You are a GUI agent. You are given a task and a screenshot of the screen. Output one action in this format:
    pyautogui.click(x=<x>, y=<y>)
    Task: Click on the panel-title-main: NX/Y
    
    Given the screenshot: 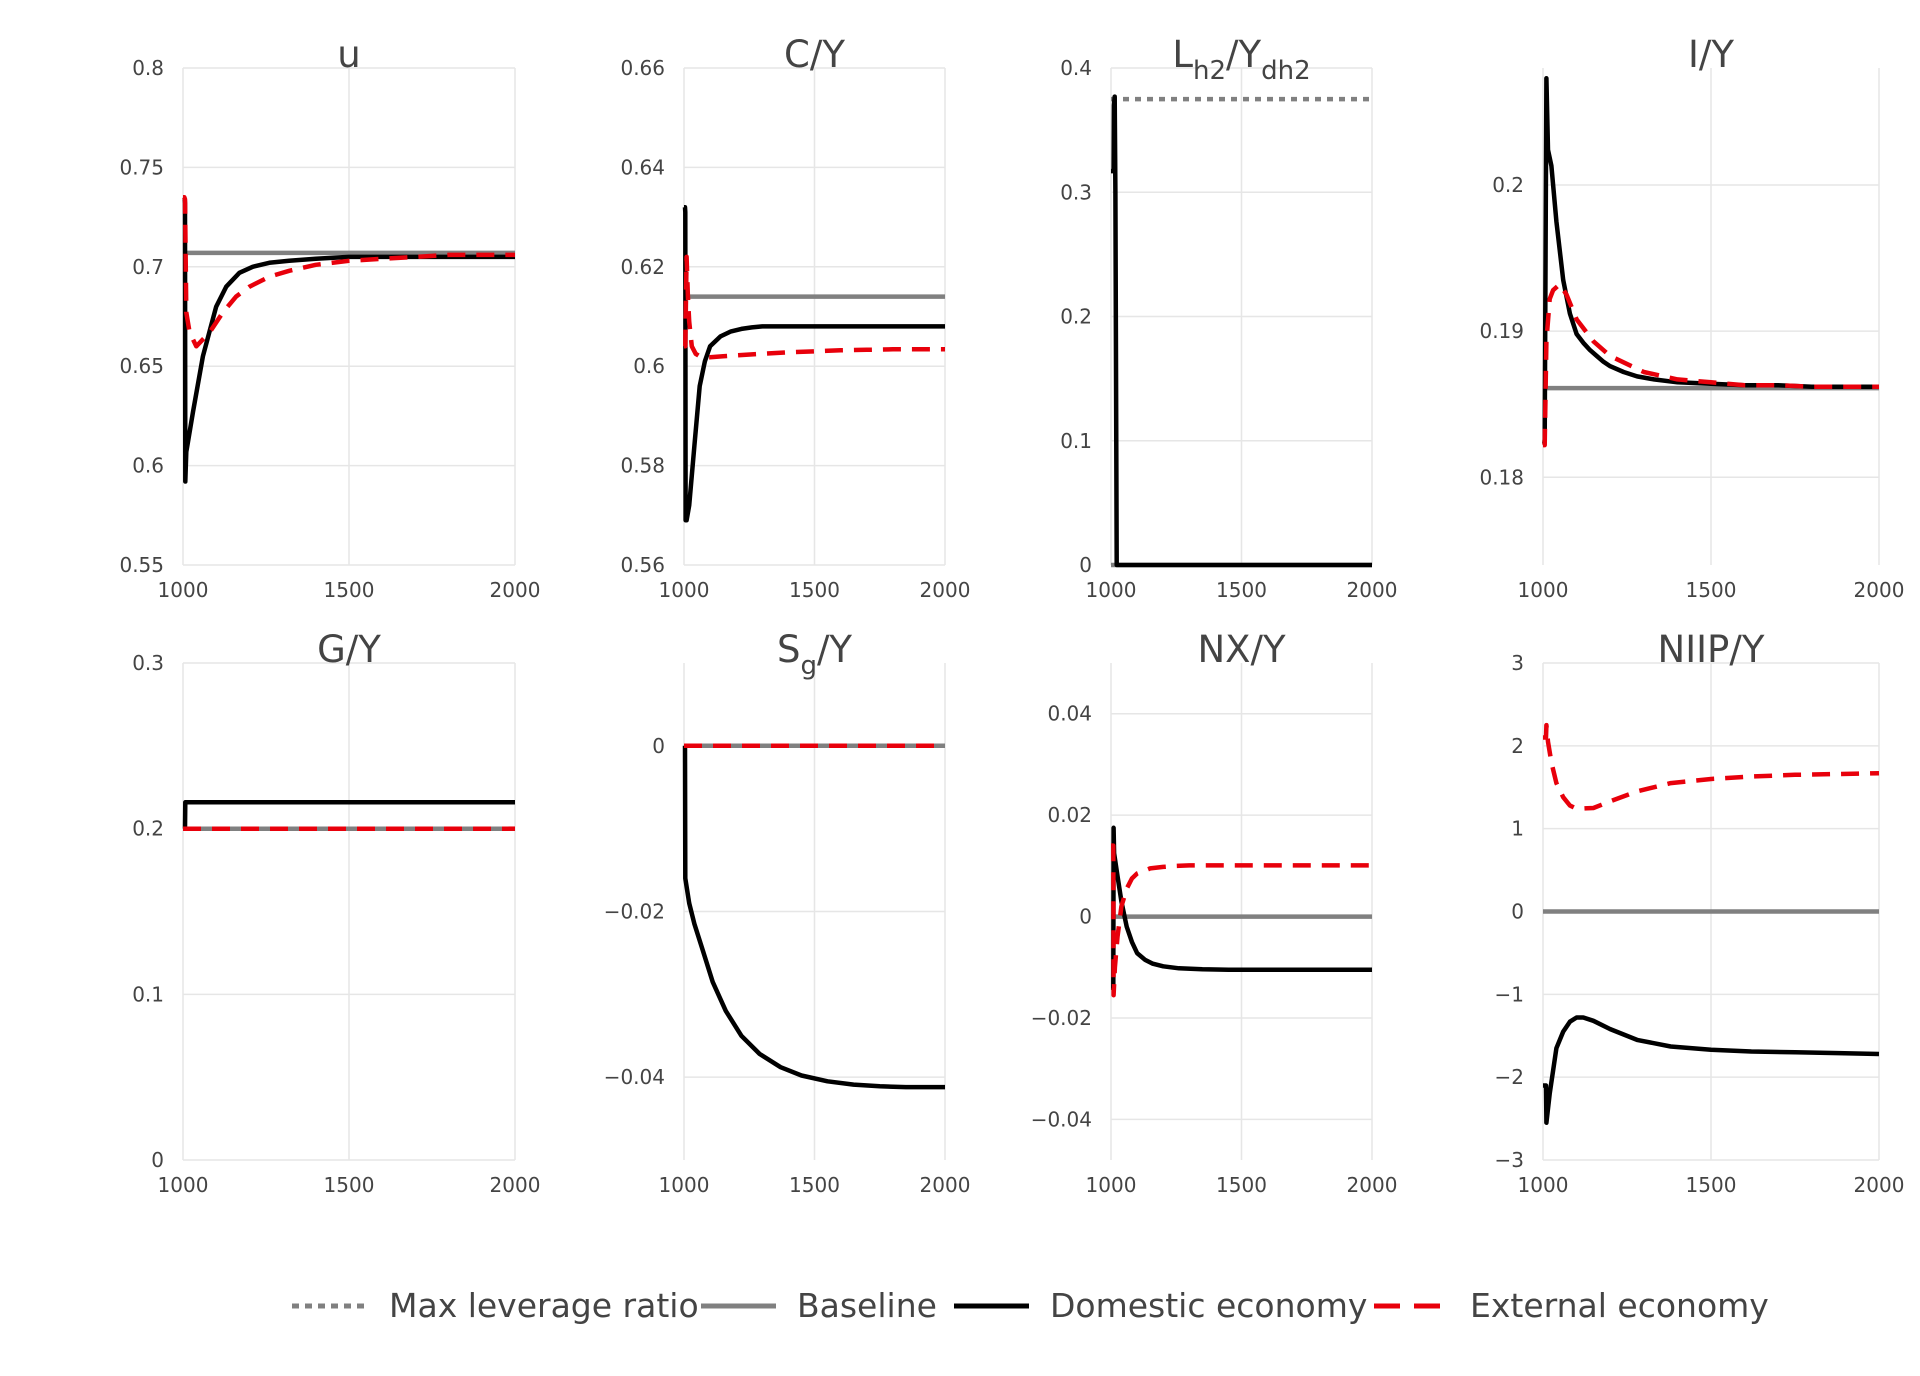 What is the action you would take?
    pyautogui.click(x=1241, y=649)
    